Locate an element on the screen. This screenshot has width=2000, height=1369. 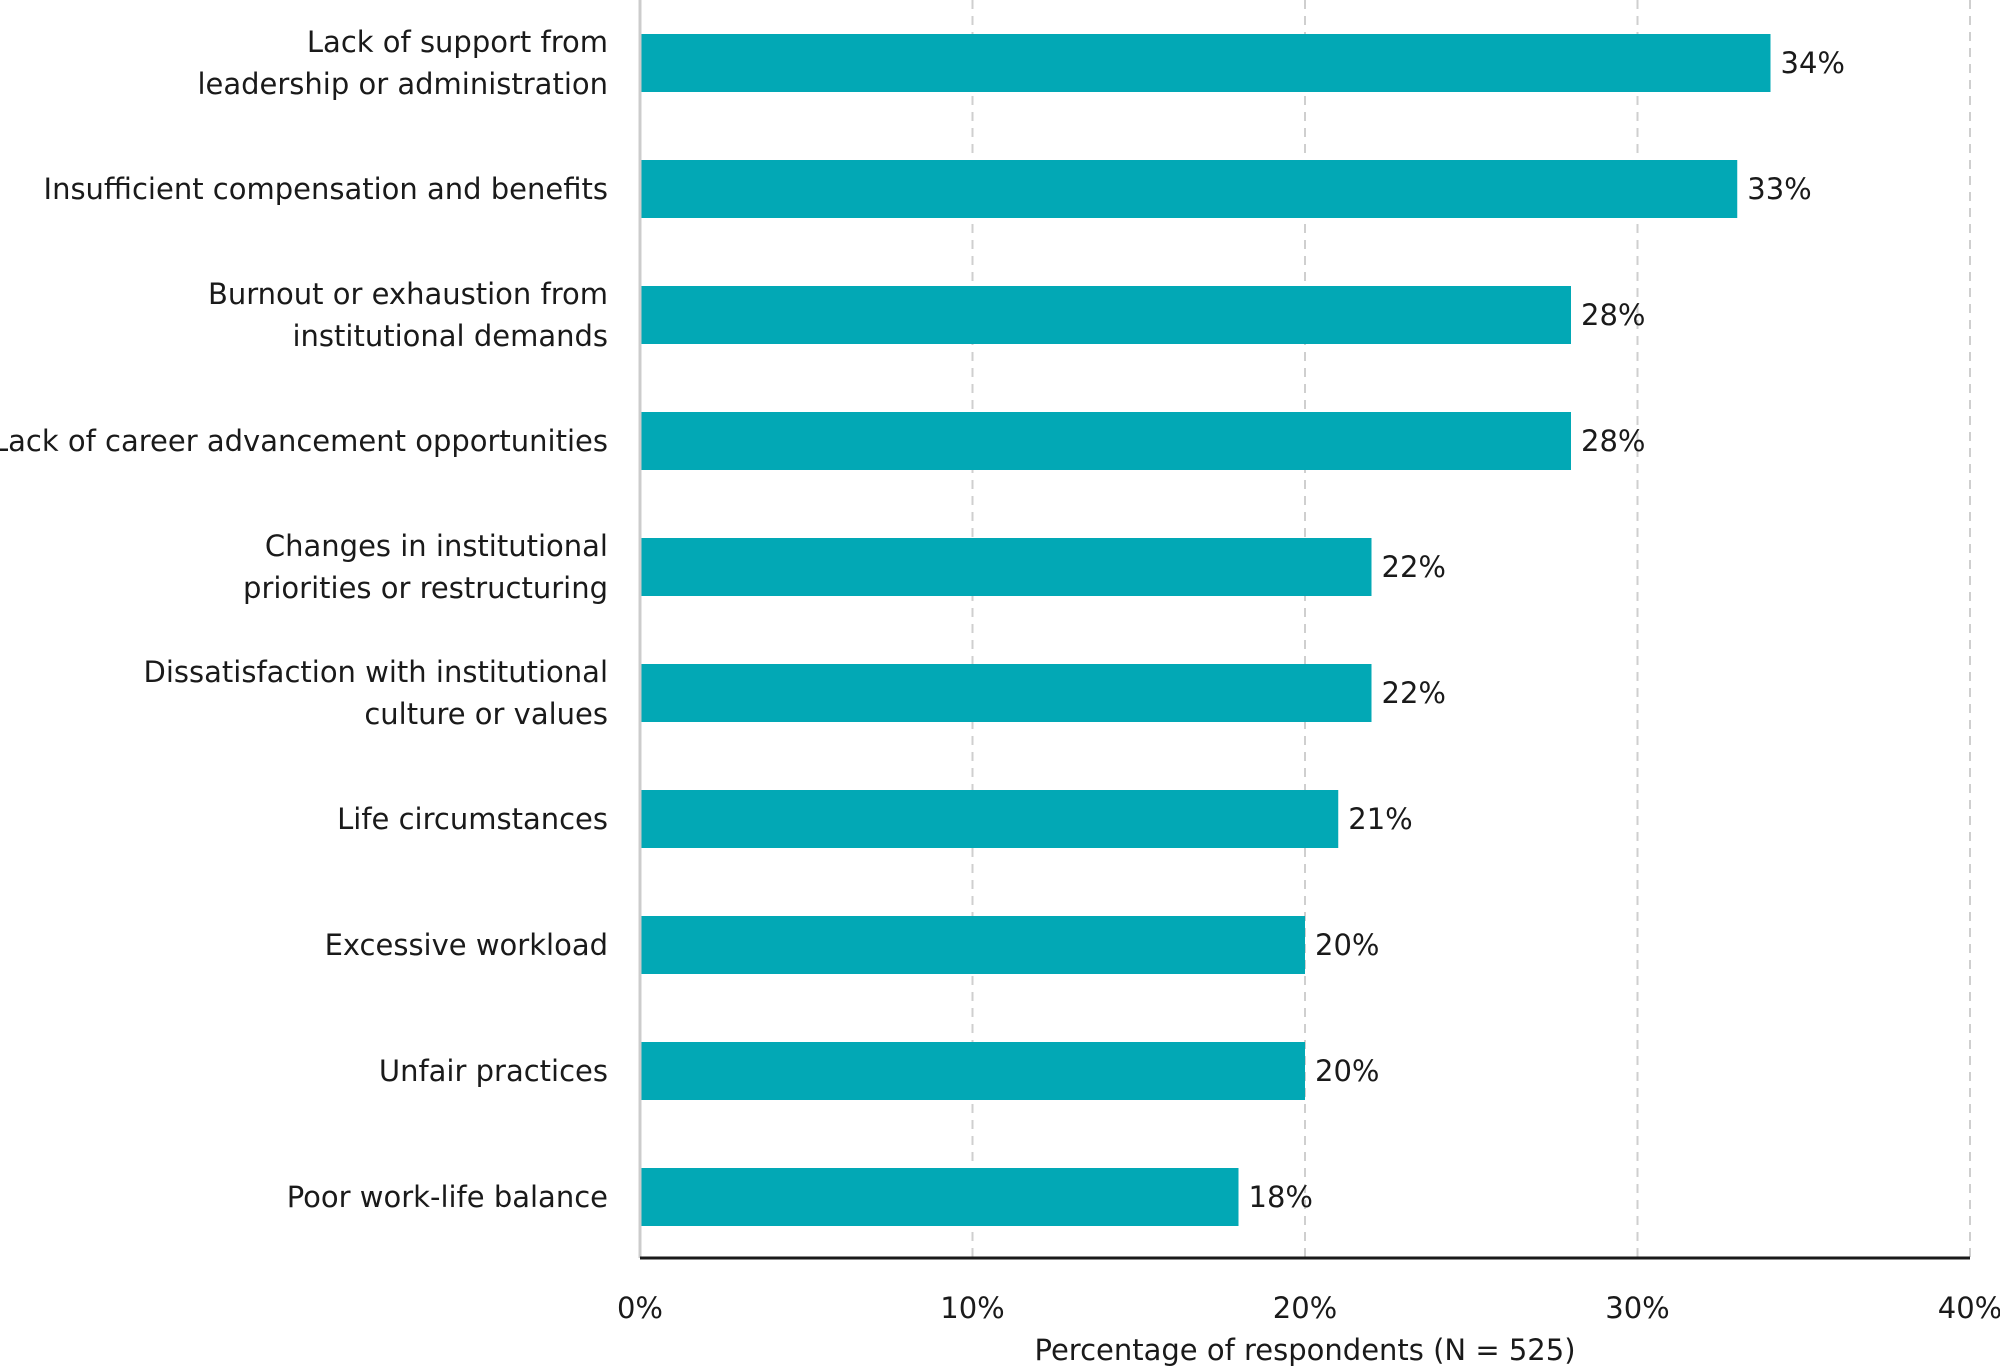
category-label: Poor work-life balance is located at coordinates (447, 1197).